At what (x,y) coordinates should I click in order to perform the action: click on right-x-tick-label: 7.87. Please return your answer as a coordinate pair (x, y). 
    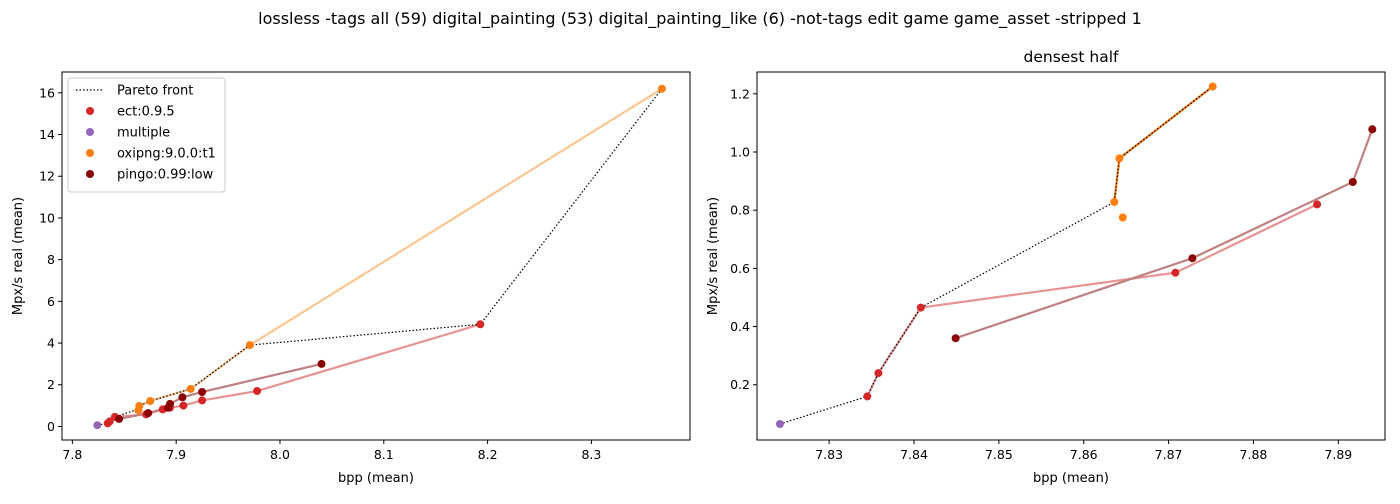
    Looking at the image, I should click on (1169, 454).